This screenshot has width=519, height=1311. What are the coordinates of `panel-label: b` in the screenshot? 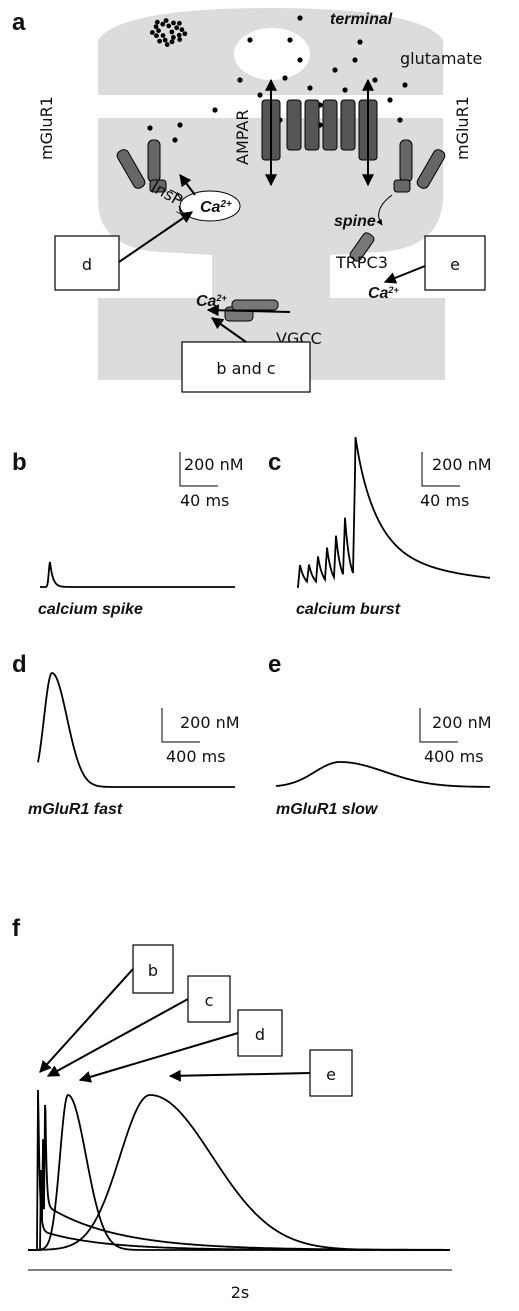 It's located at (19, 462).